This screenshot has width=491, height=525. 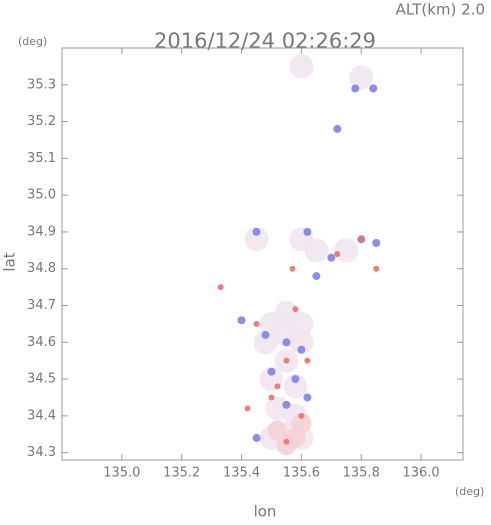 What do you see at coordinates (32, 41) in the screenshot?
I see `y-unit: (deg)` at bounding box center [32, 41].